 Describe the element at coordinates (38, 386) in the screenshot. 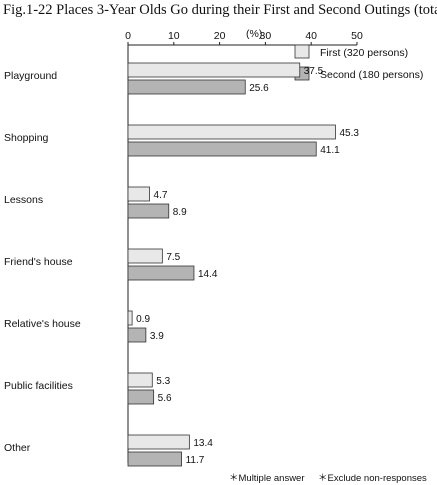

I see `category-label: Public facilities` at that location.